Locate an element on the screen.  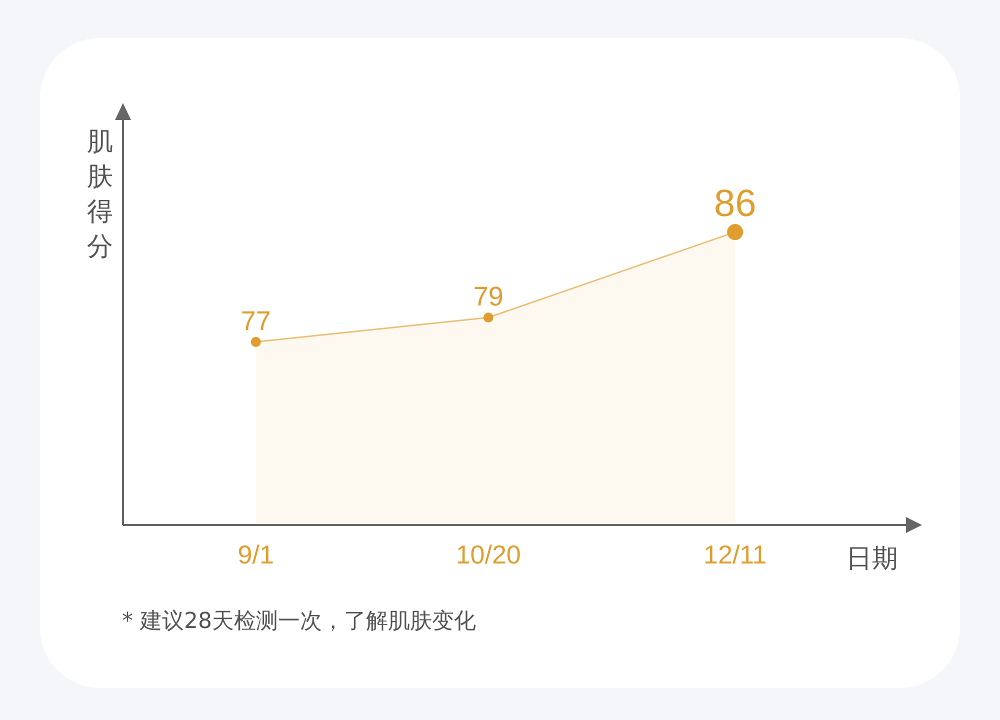
data-label: 86 is located at coordinates (735, 204).